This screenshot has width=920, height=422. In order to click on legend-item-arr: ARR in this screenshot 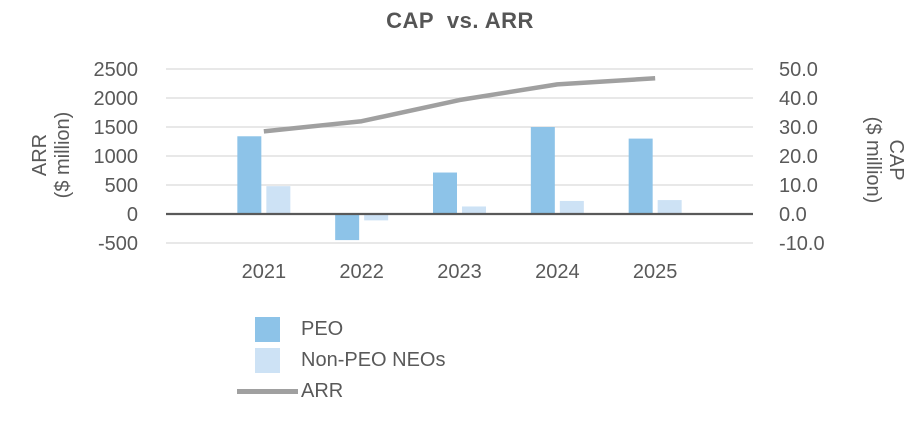, I will do `click(341, 391)`.